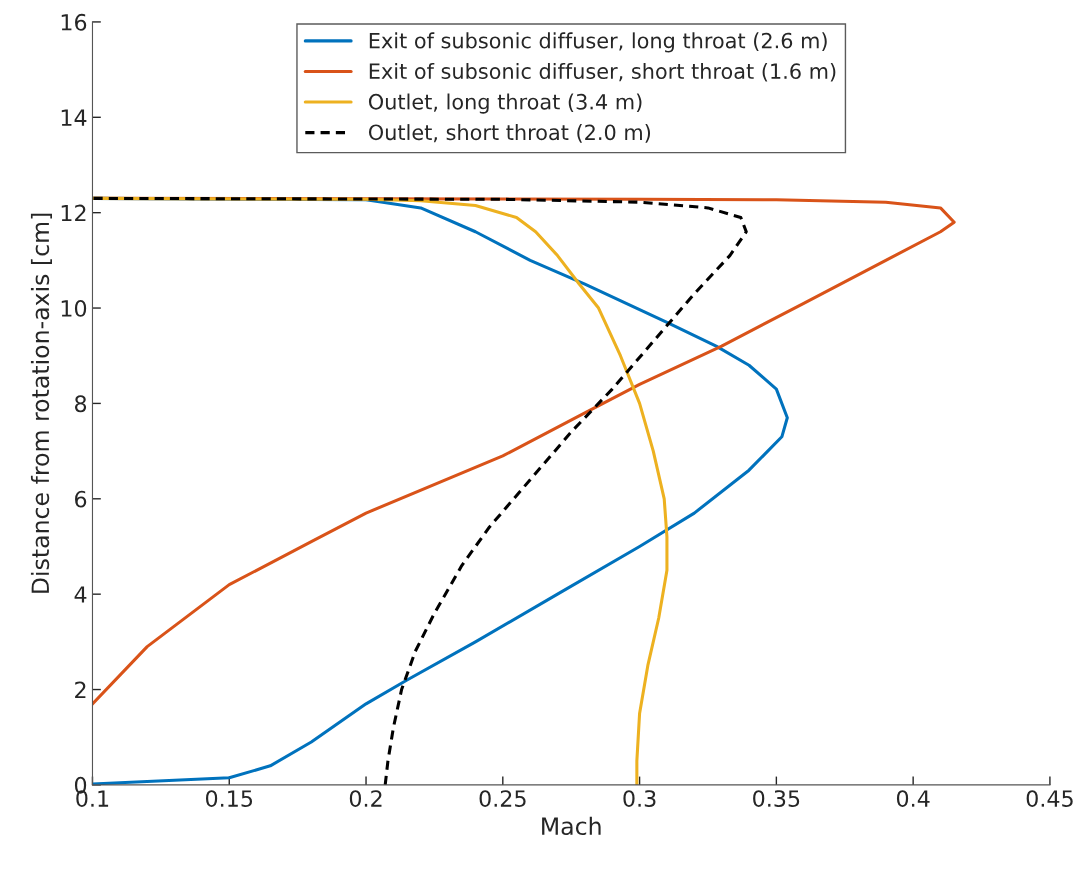  Describe the element at coordinates (509, 133) in the screenshot. I see `legend-label: Outlet, short throat (2.0 m)` at that location.